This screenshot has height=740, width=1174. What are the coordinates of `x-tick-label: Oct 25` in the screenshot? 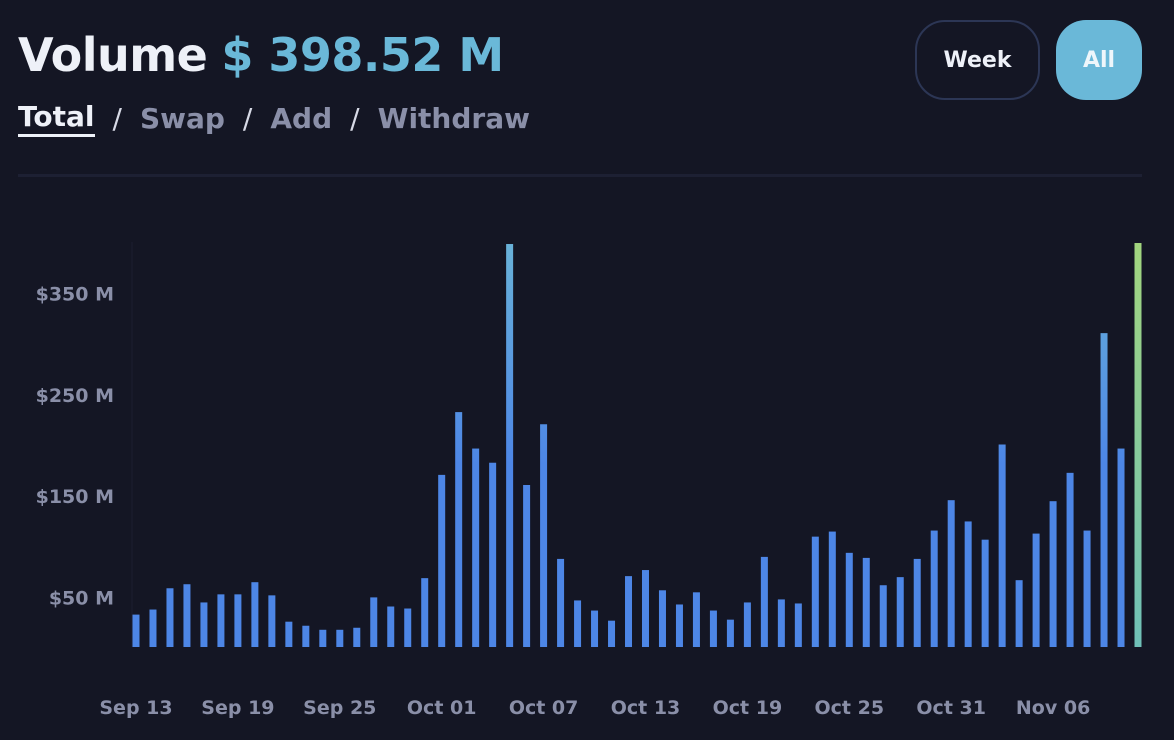 It's located at (850, 708).